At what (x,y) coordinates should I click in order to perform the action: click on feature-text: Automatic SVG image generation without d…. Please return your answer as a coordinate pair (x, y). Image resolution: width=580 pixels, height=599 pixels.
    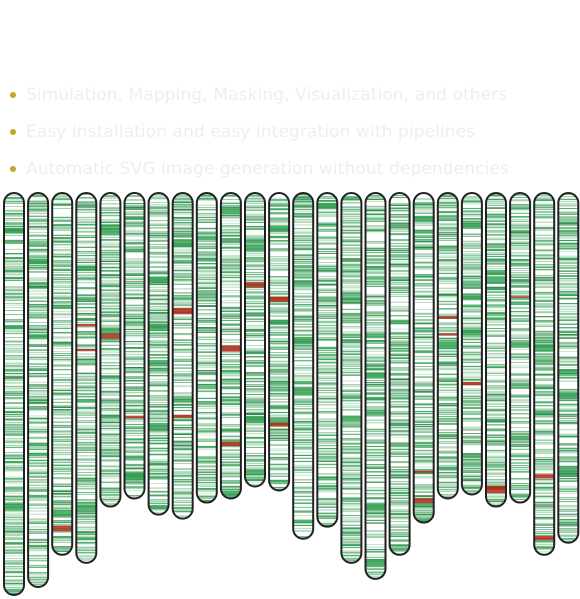
    Looking at the image, I should click on (267, 168).